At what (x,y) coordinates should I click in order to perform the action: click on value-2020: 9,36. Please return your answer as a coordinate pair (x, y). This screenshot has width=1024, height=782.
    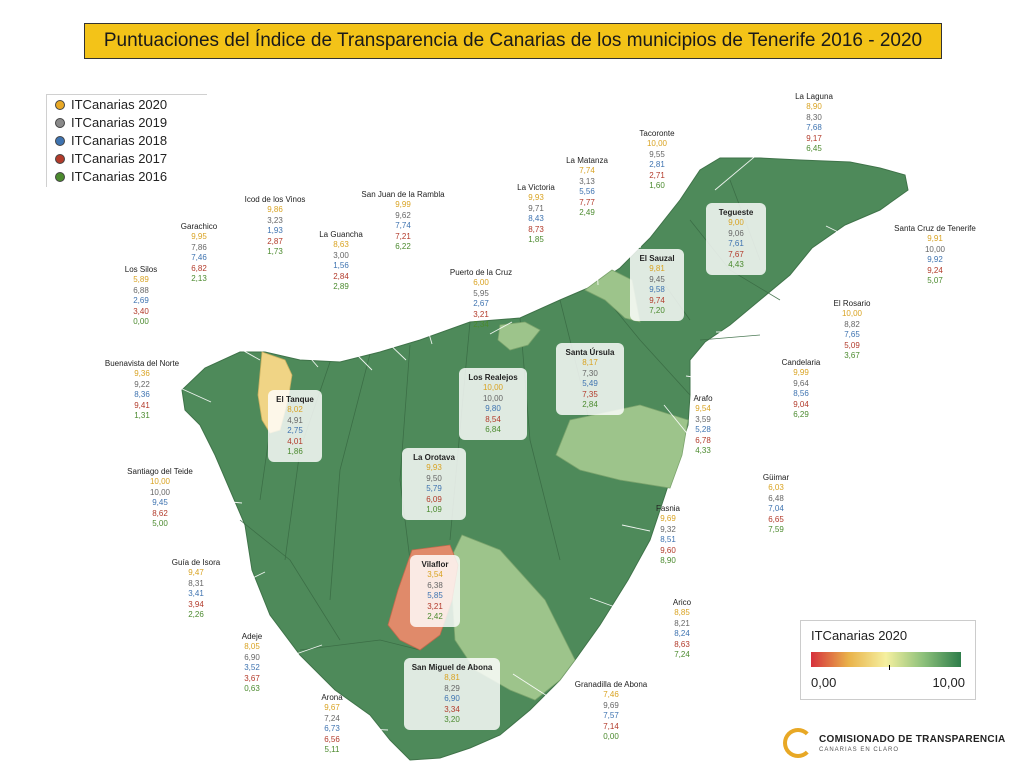
    Looking at the image, I should click on (142, 374).